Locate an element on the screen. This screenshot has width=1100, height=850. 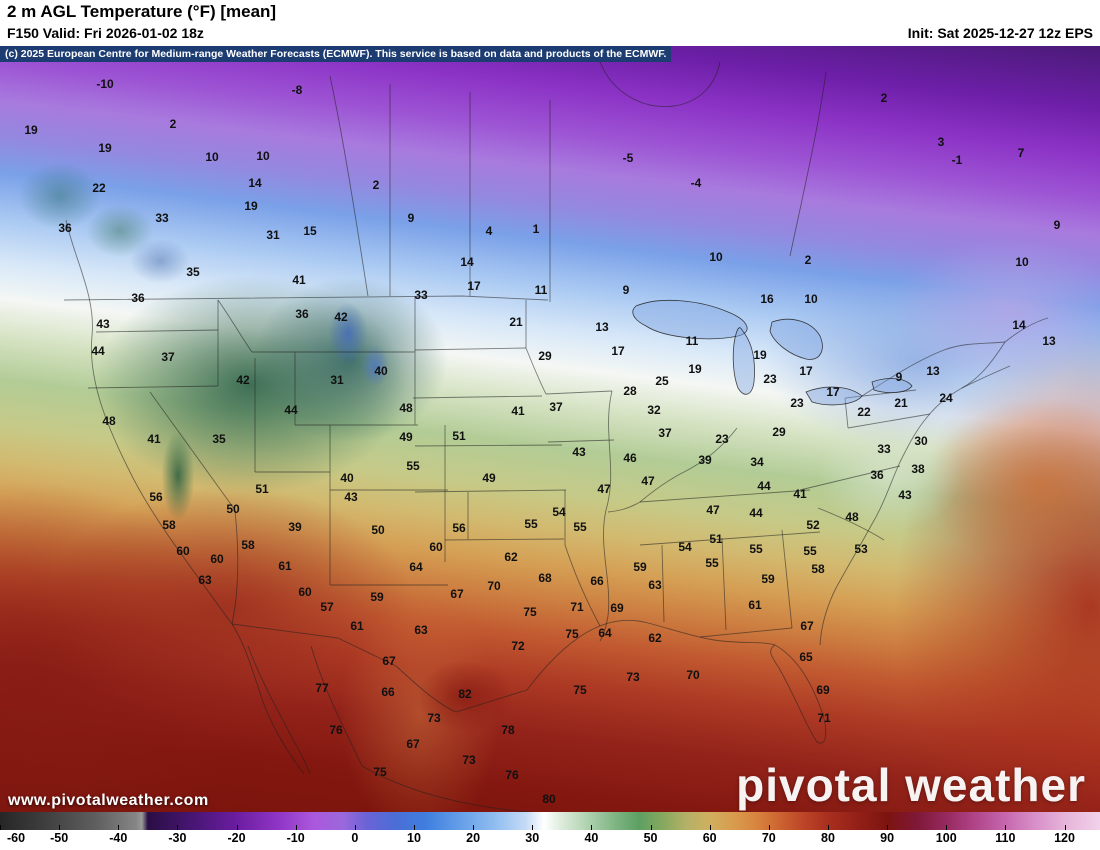
colorbar-tick-label: 110 is located at coordinates (1005, 838).